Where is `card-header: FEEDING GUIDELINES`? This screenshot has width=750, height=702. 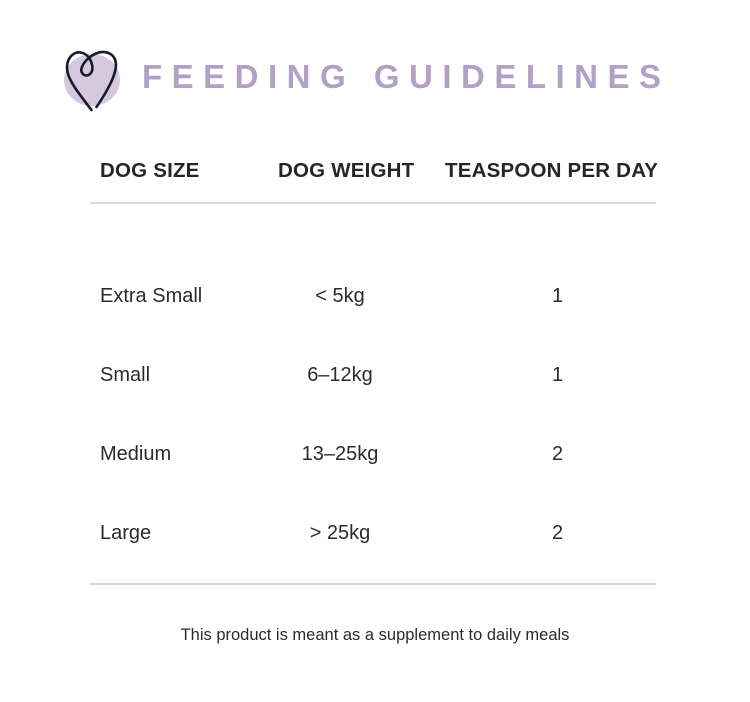
card-header: FEEDING GUIDELINES is located at coordinates (375, 76).